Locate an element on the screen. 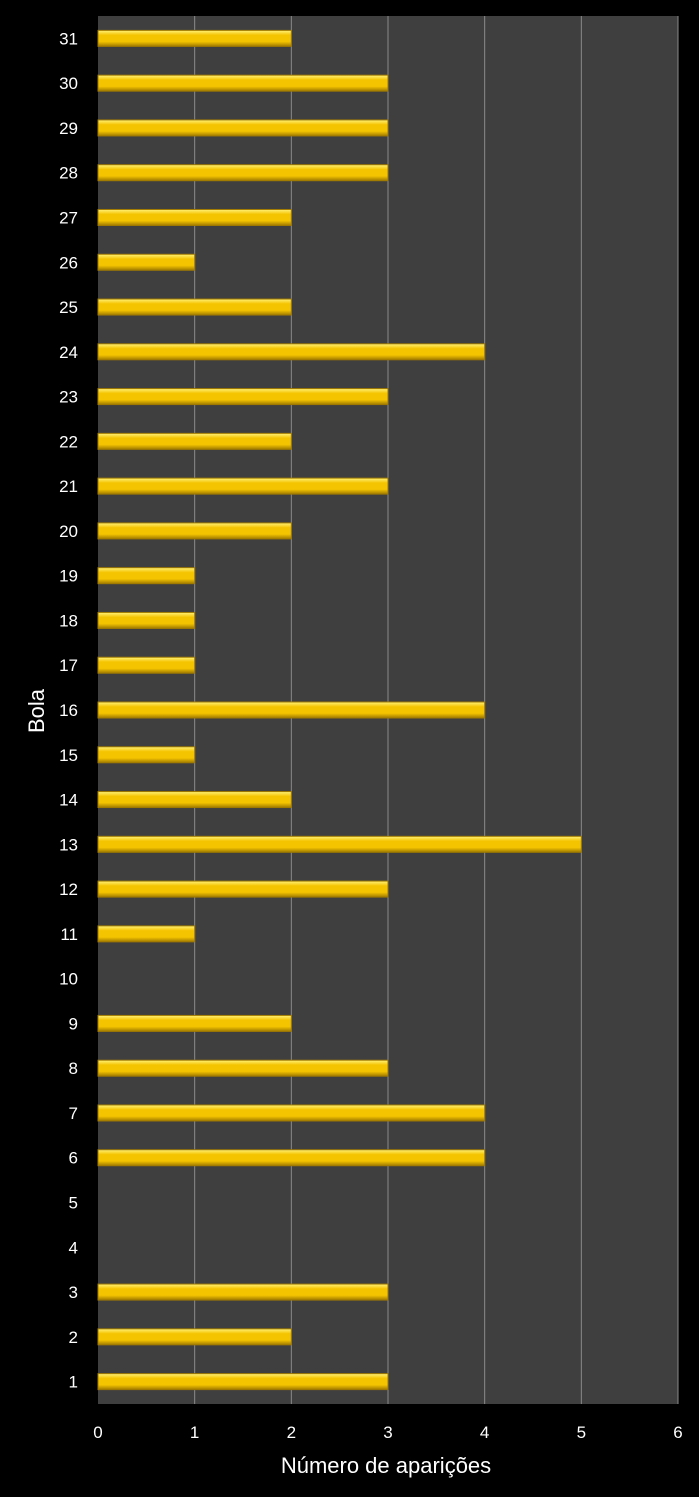 This screenshot has width=699, height=1497. y-tick-label: 2 is located at coordinates (73, 1337).